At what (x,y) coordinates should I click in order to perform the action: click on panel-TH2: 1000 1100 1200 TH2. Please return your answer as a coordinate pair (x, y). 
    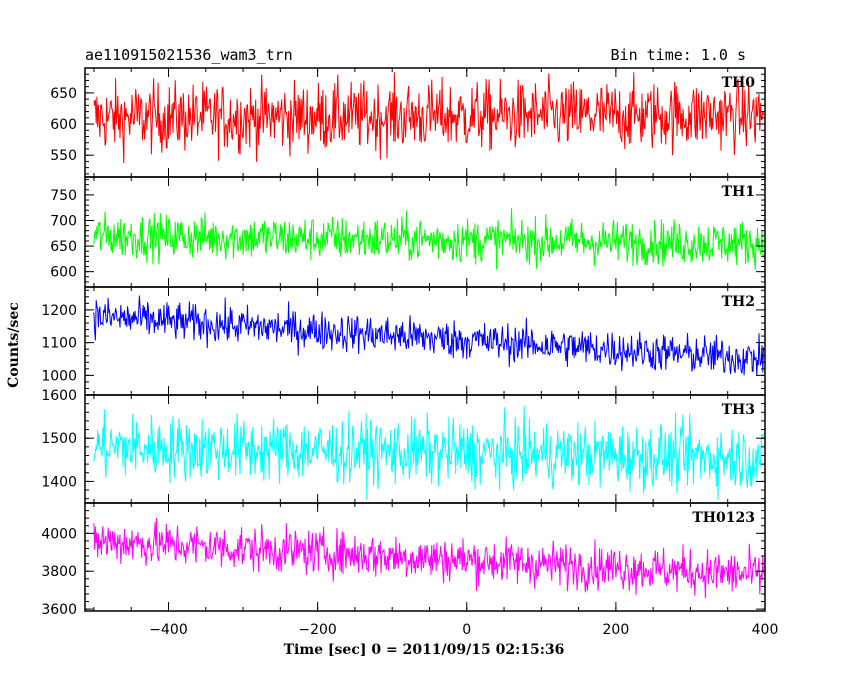
    Looking at the image, I should click on (403, 341).